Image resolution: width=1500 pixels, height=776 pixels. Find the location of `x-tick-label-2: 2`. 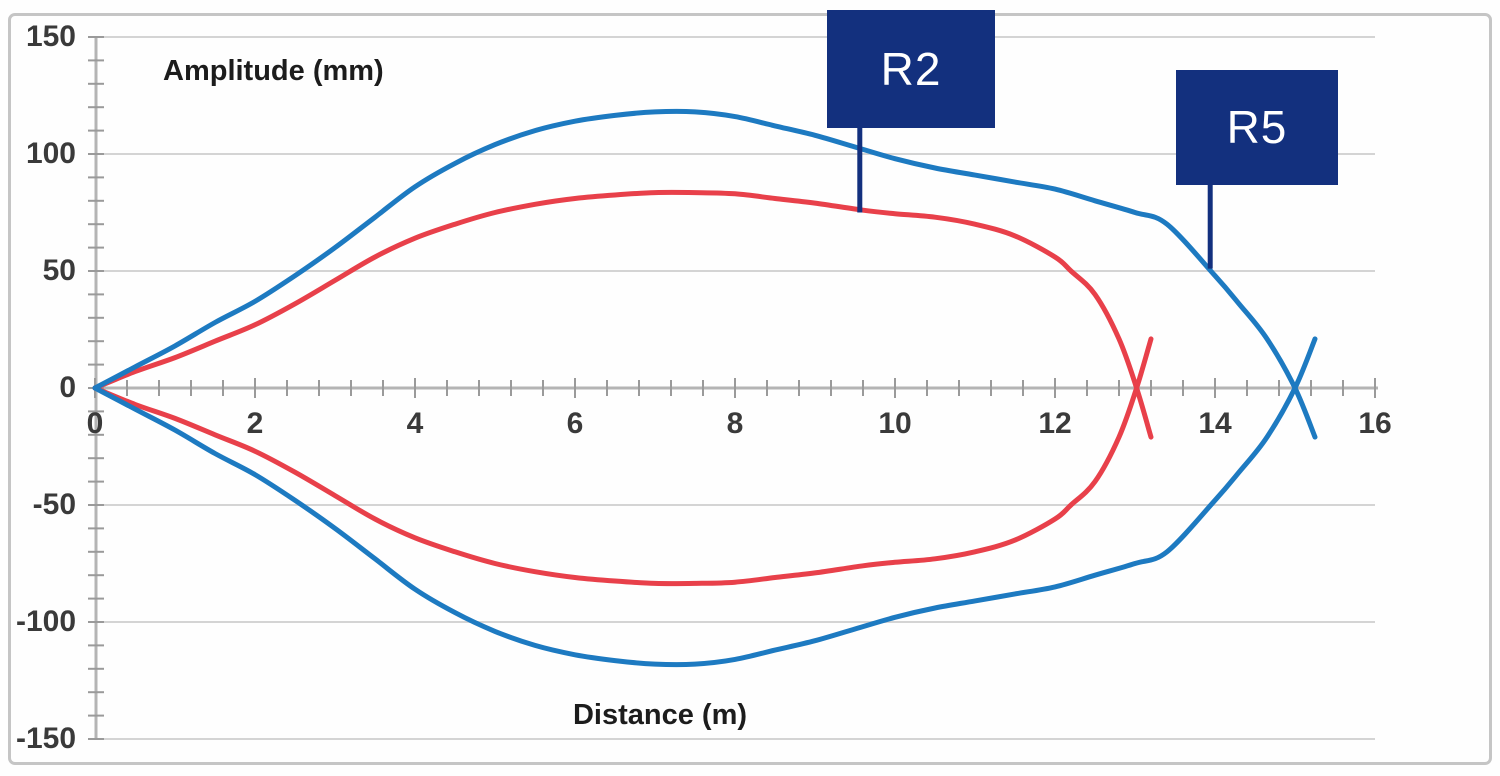

x-tick-label-2: 2 is located at coordinates (255, 423).